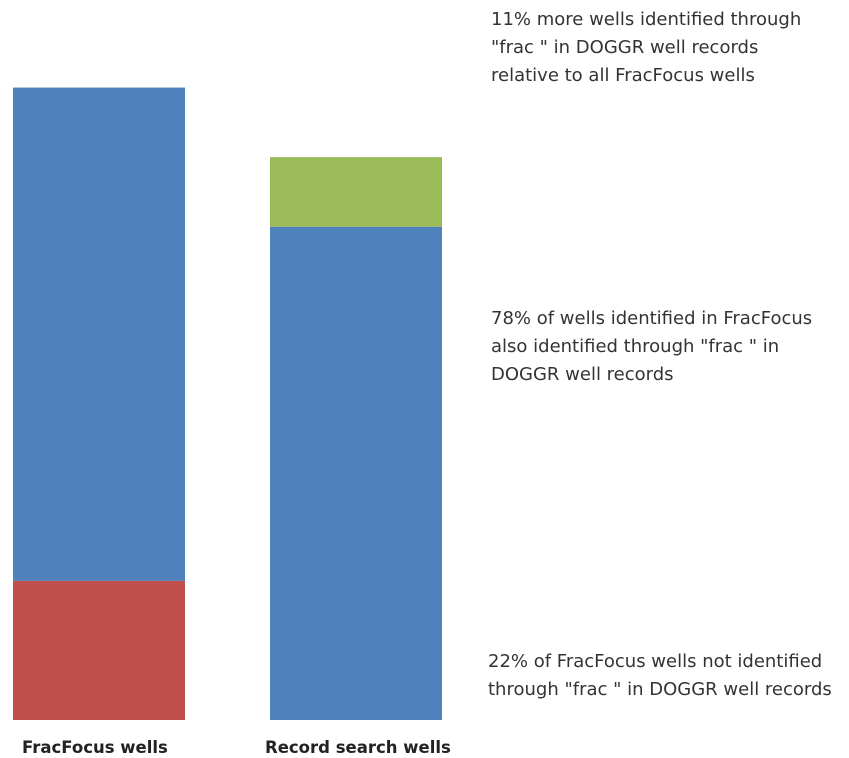 The width and height of the screenshot is (849, 758). What do you see at coordinates (652, 318) in the screenshot?
I see `annotation-shared-wells-line-1: 78% of wells identified in FracFocus` at bounding box center [652, 318].